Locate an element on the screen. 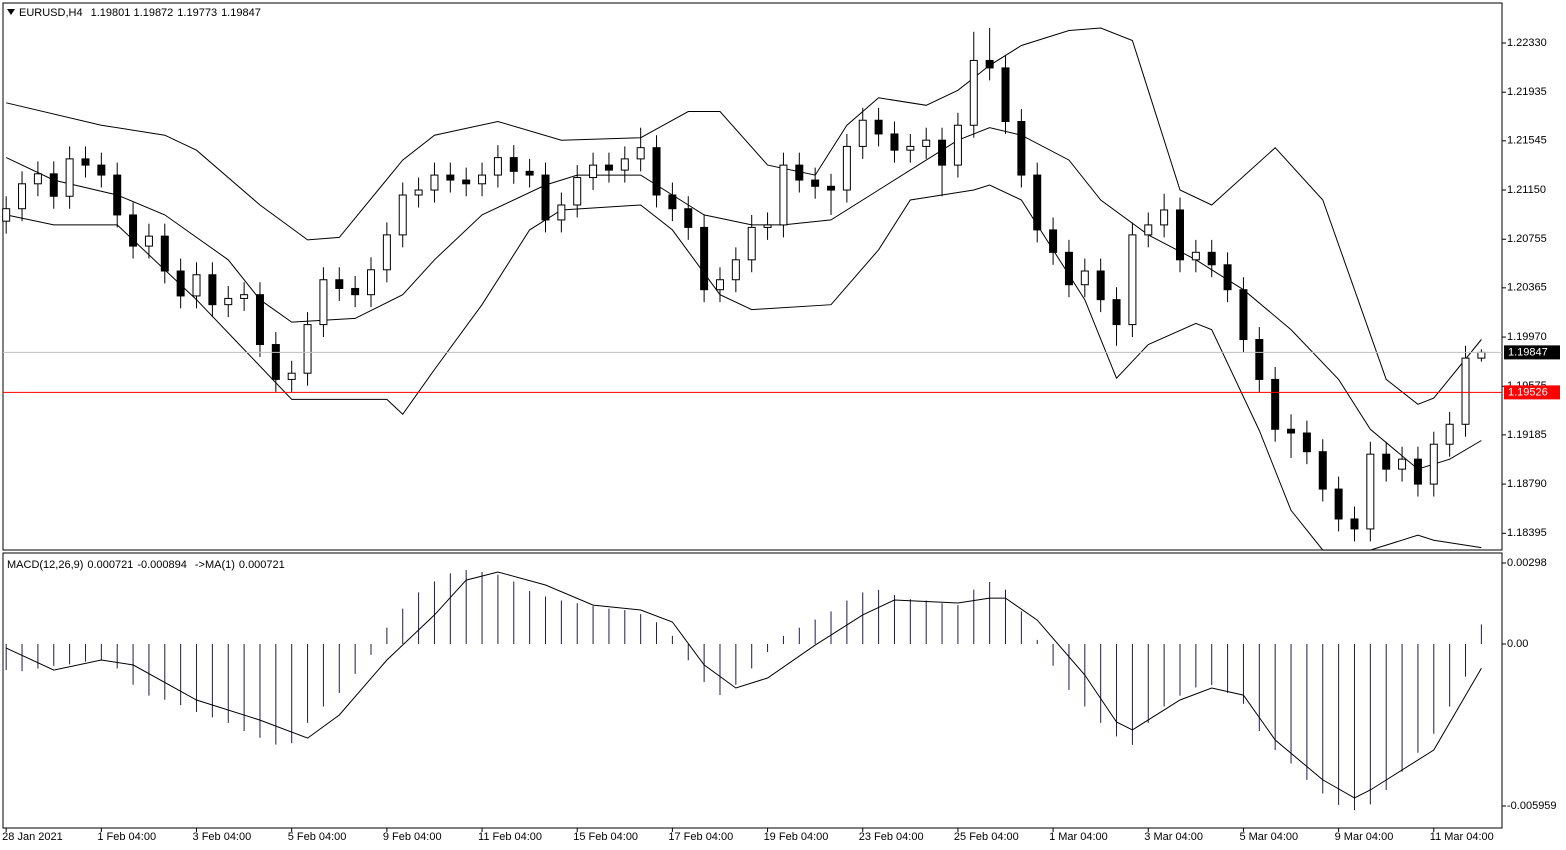 Image resolution: width=1566 pixels, height=850 pixels. x-tick-label: 1 Feb 04:00 is located at coordinates (126, 837).